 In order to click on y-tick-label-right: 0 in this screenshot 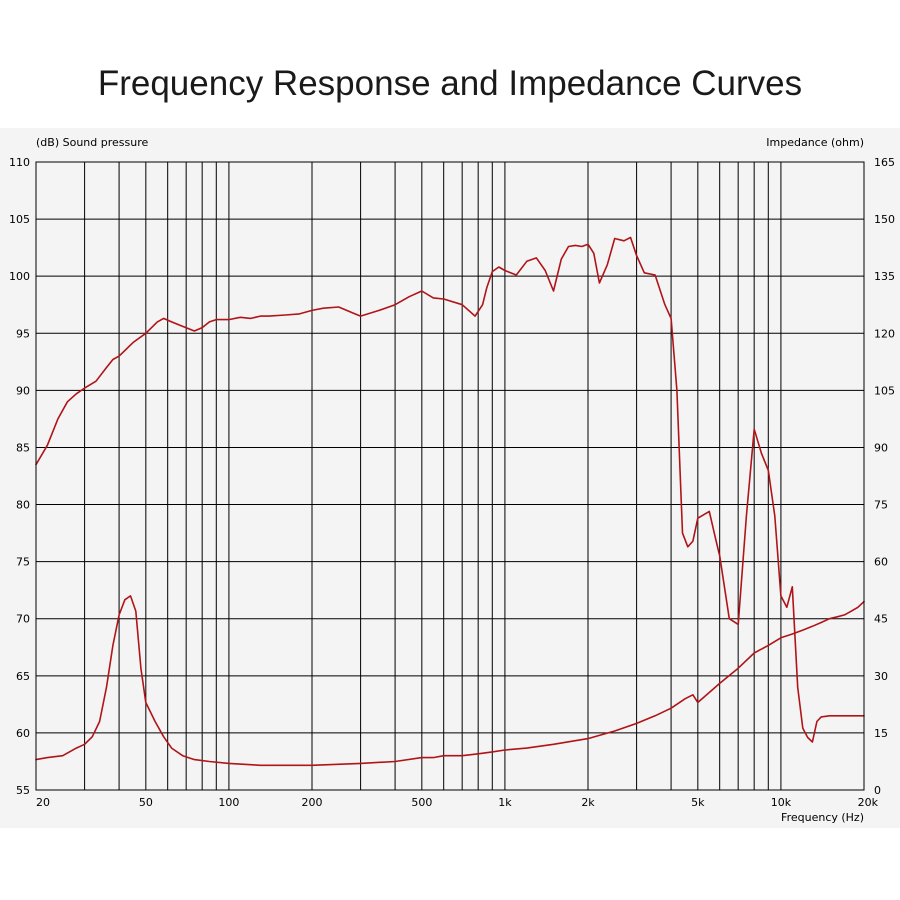, I will do `click(877, 790)`.